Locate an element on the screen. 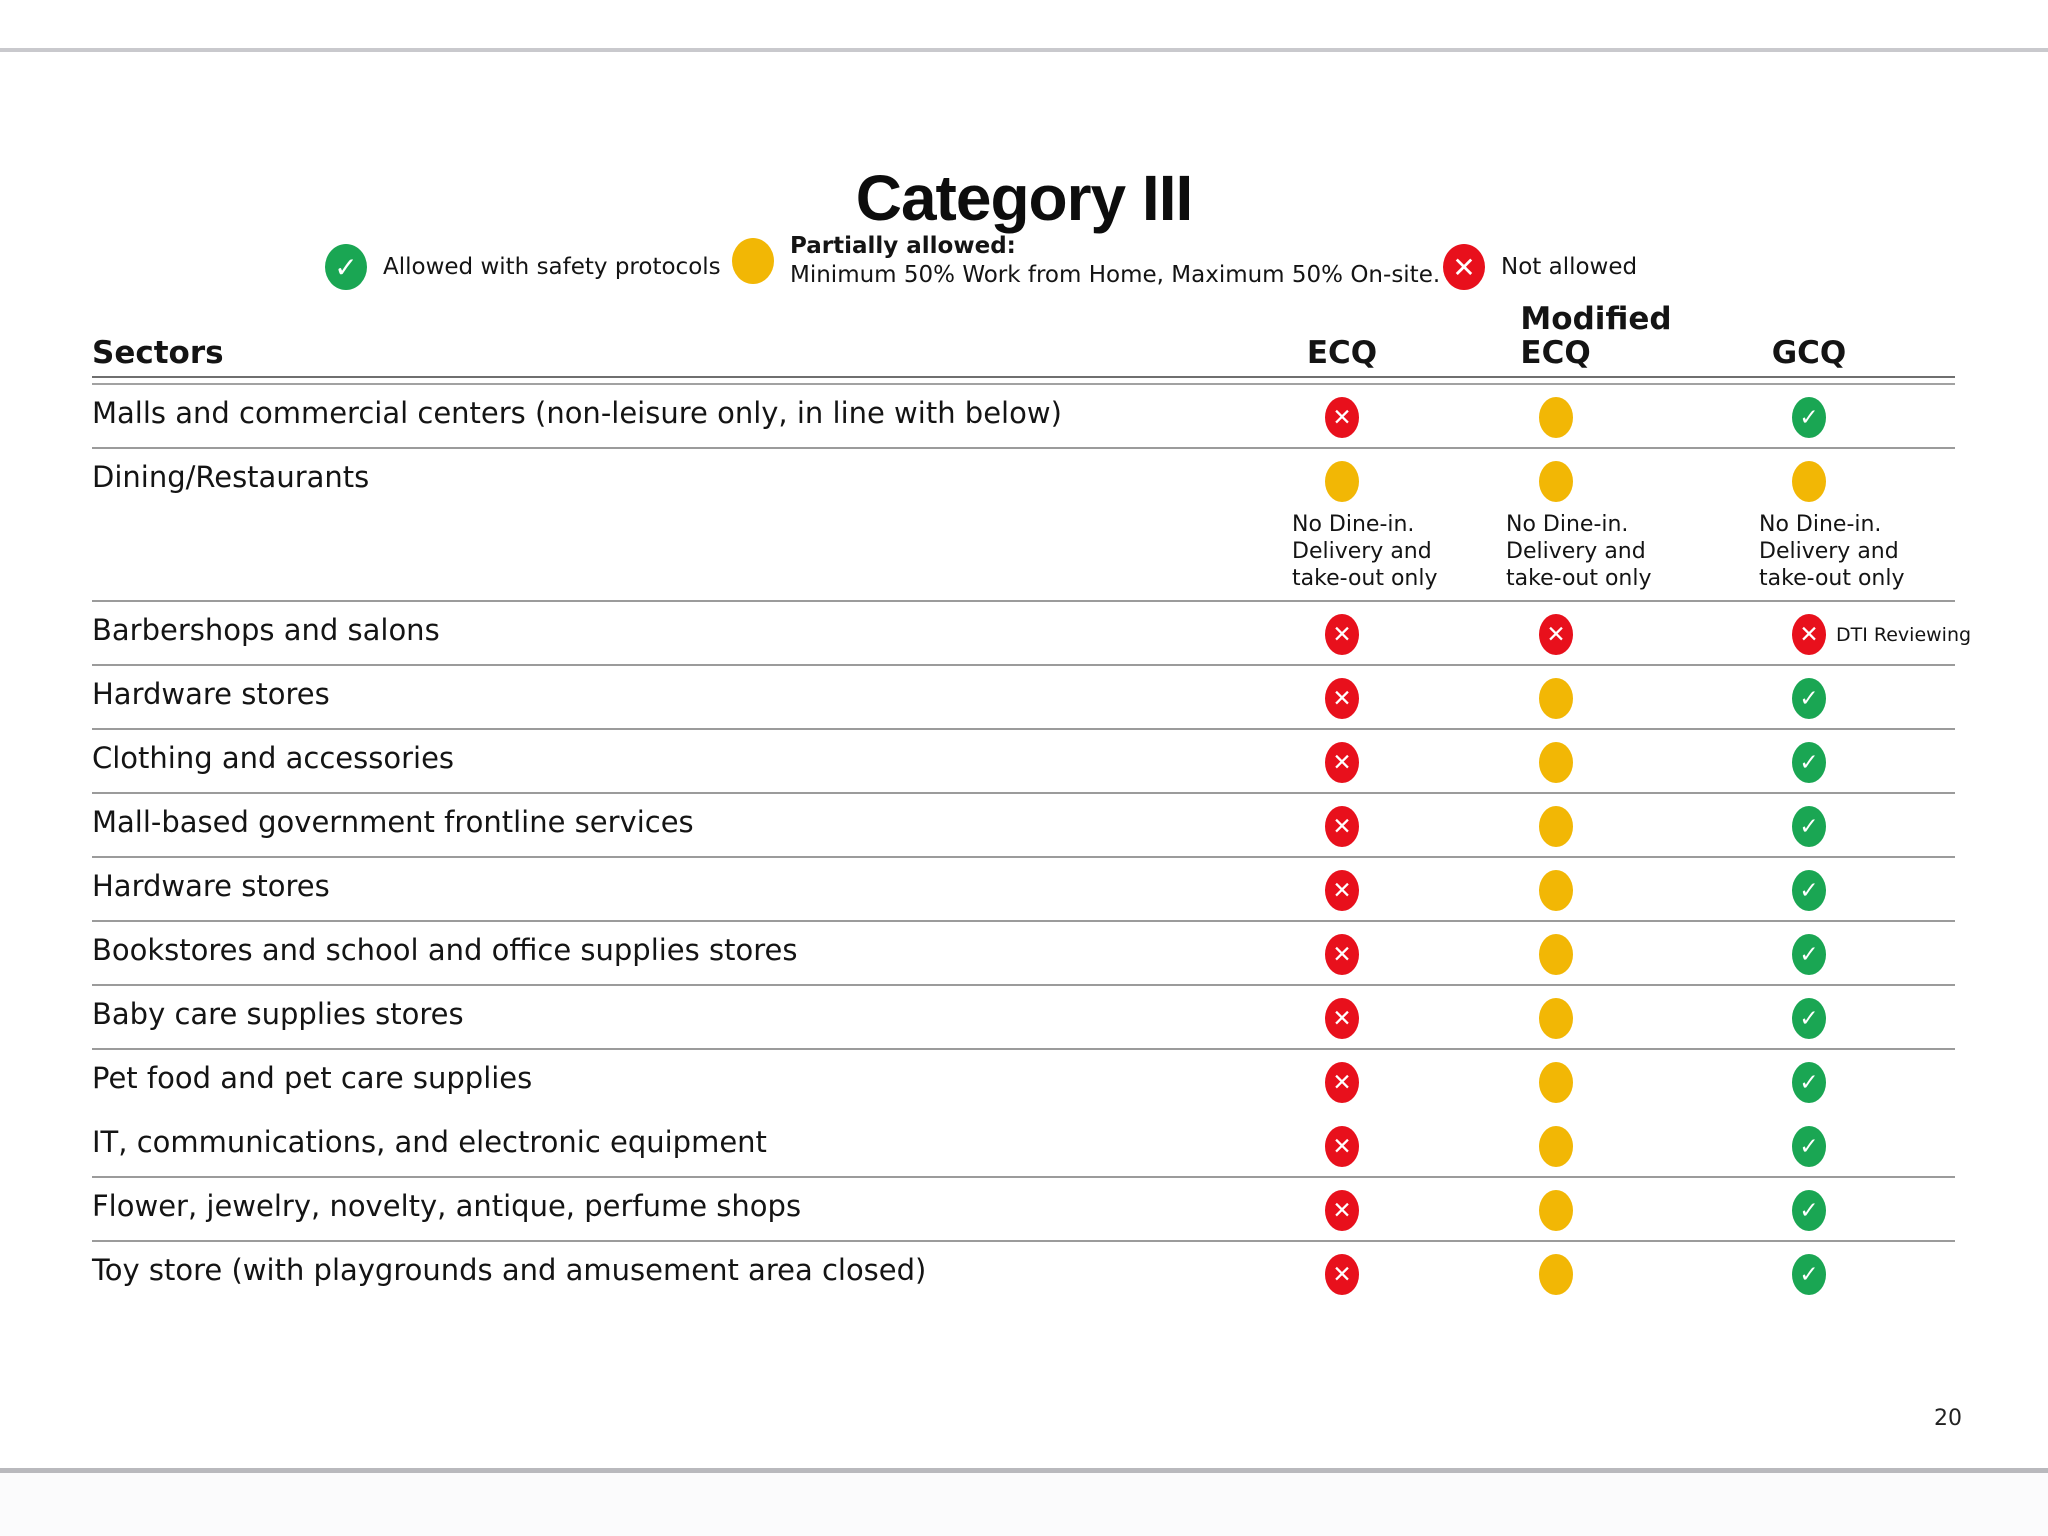  column-header-modified-ecq: Modified ECQ is located at coordinates (1560, 336).